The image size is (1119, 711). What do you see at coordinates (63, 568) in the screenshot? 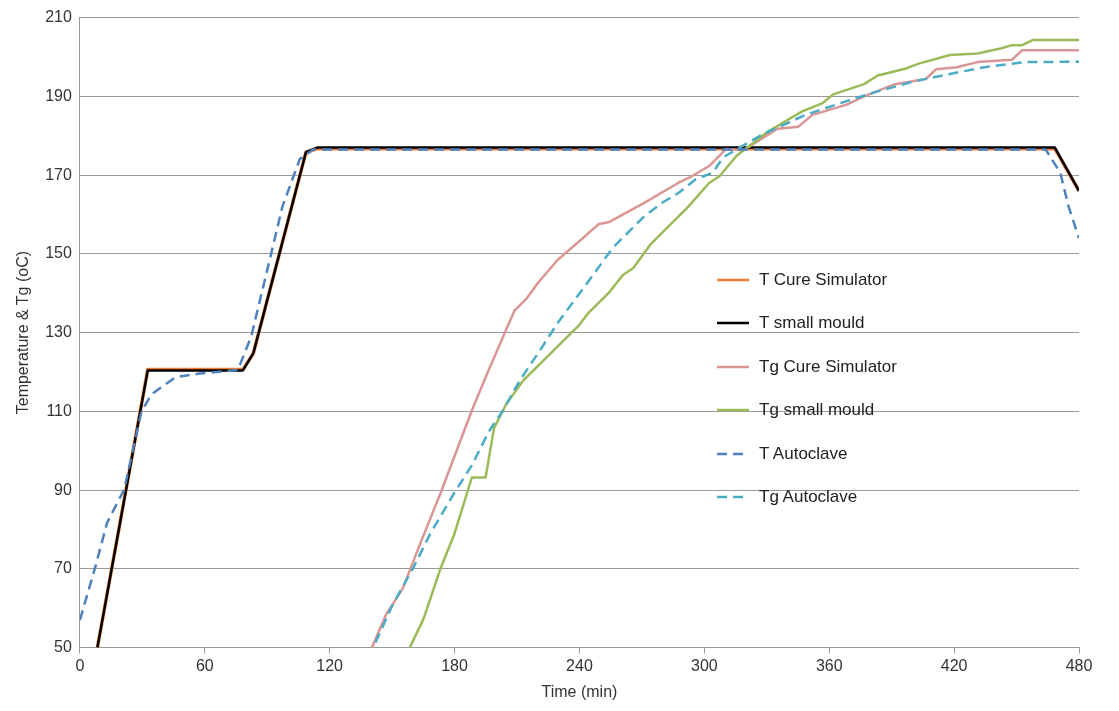
I see `y-tick-label: 70` at bounding box center [63, 568].